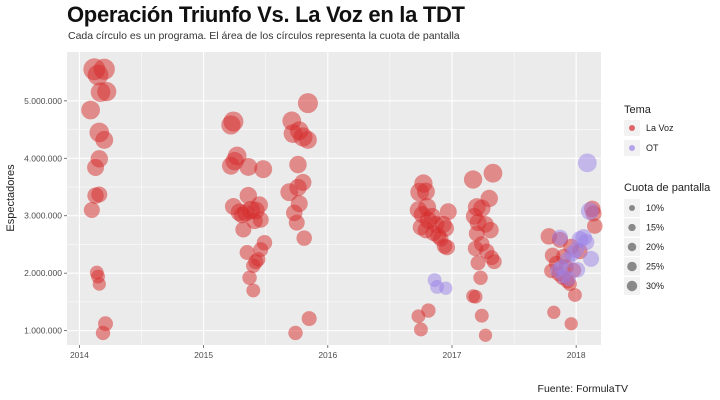 The image size is (720, 400). Describe the element at coordinates (79, 355) in the screenshot. I see `x-tick-label: 2014` at that location.